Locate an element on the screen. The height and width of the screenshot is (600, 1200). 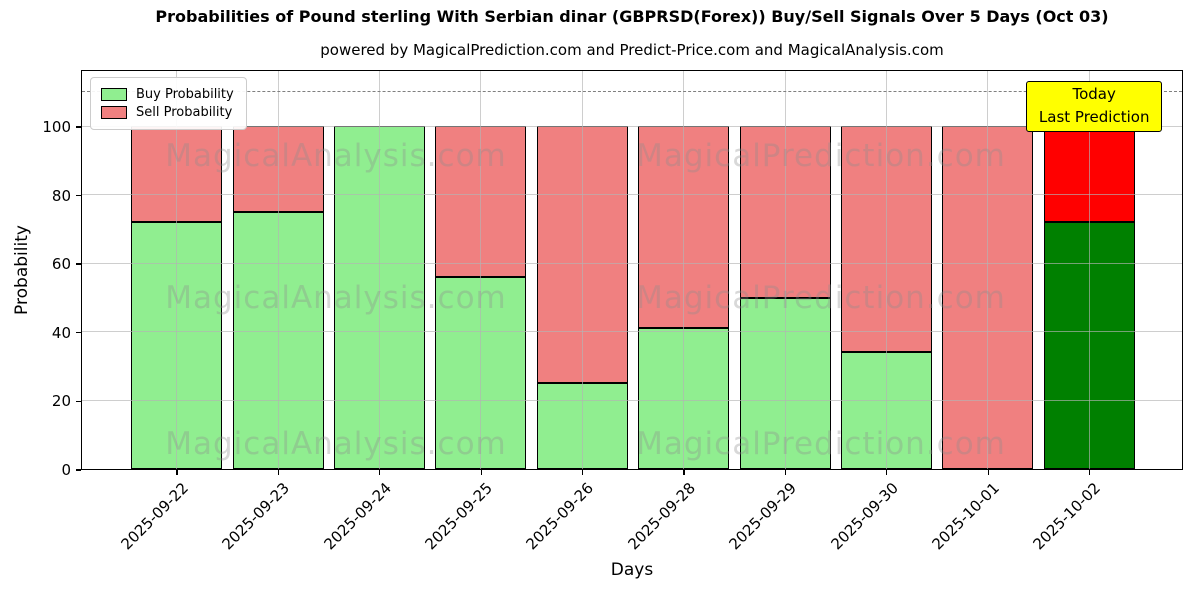
watermark-right-row3: MagicalPrediction.com is located at coordinates (821, 444).